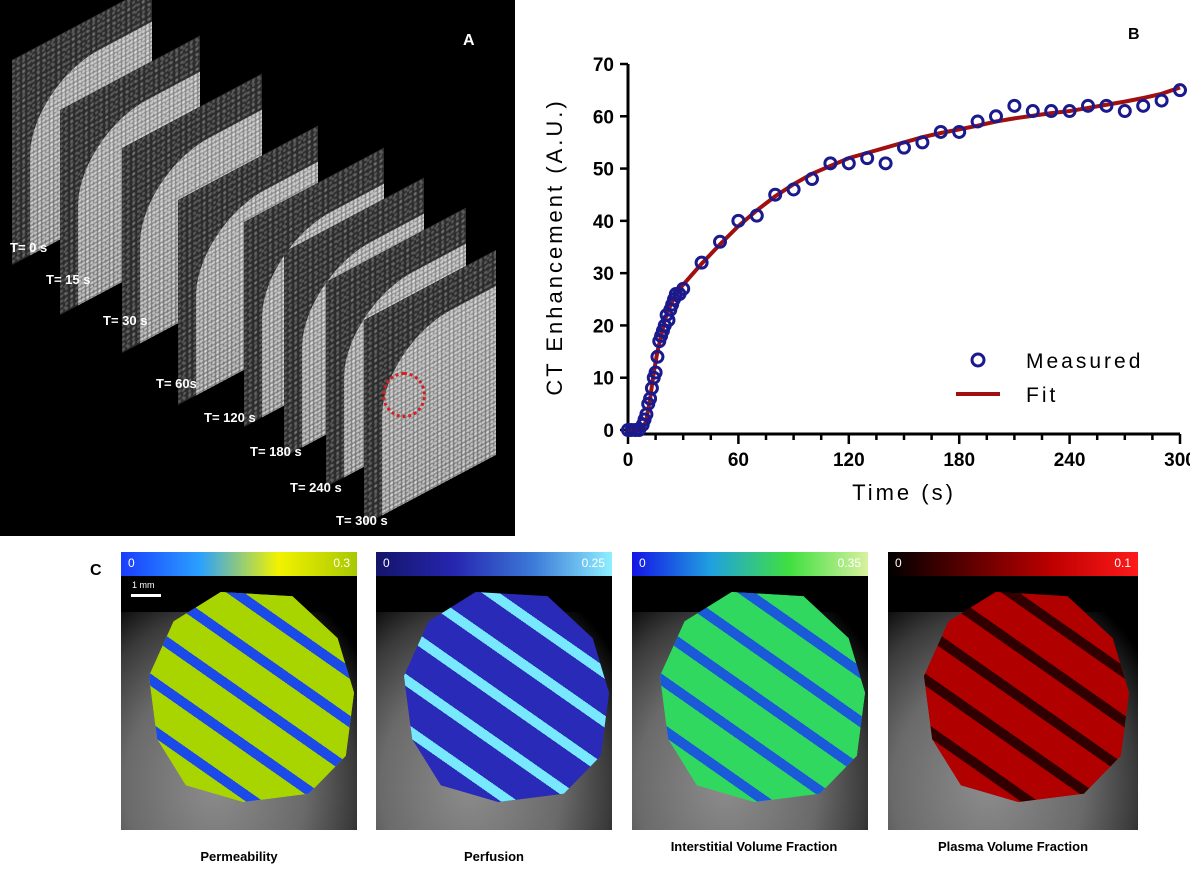  Describe the element at coordinates (96, 570) in the screenshot. I see `panel-c-letter: C` at that location.